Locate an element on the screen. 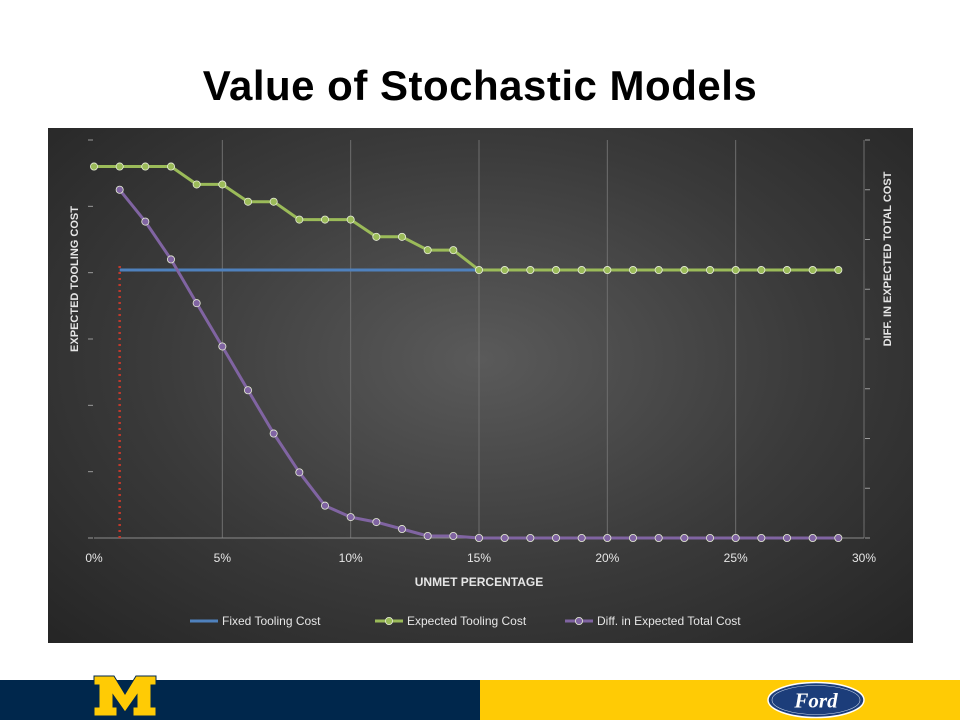  slide-title: Value of Stochastic Models is located at coordinates (480, 85).